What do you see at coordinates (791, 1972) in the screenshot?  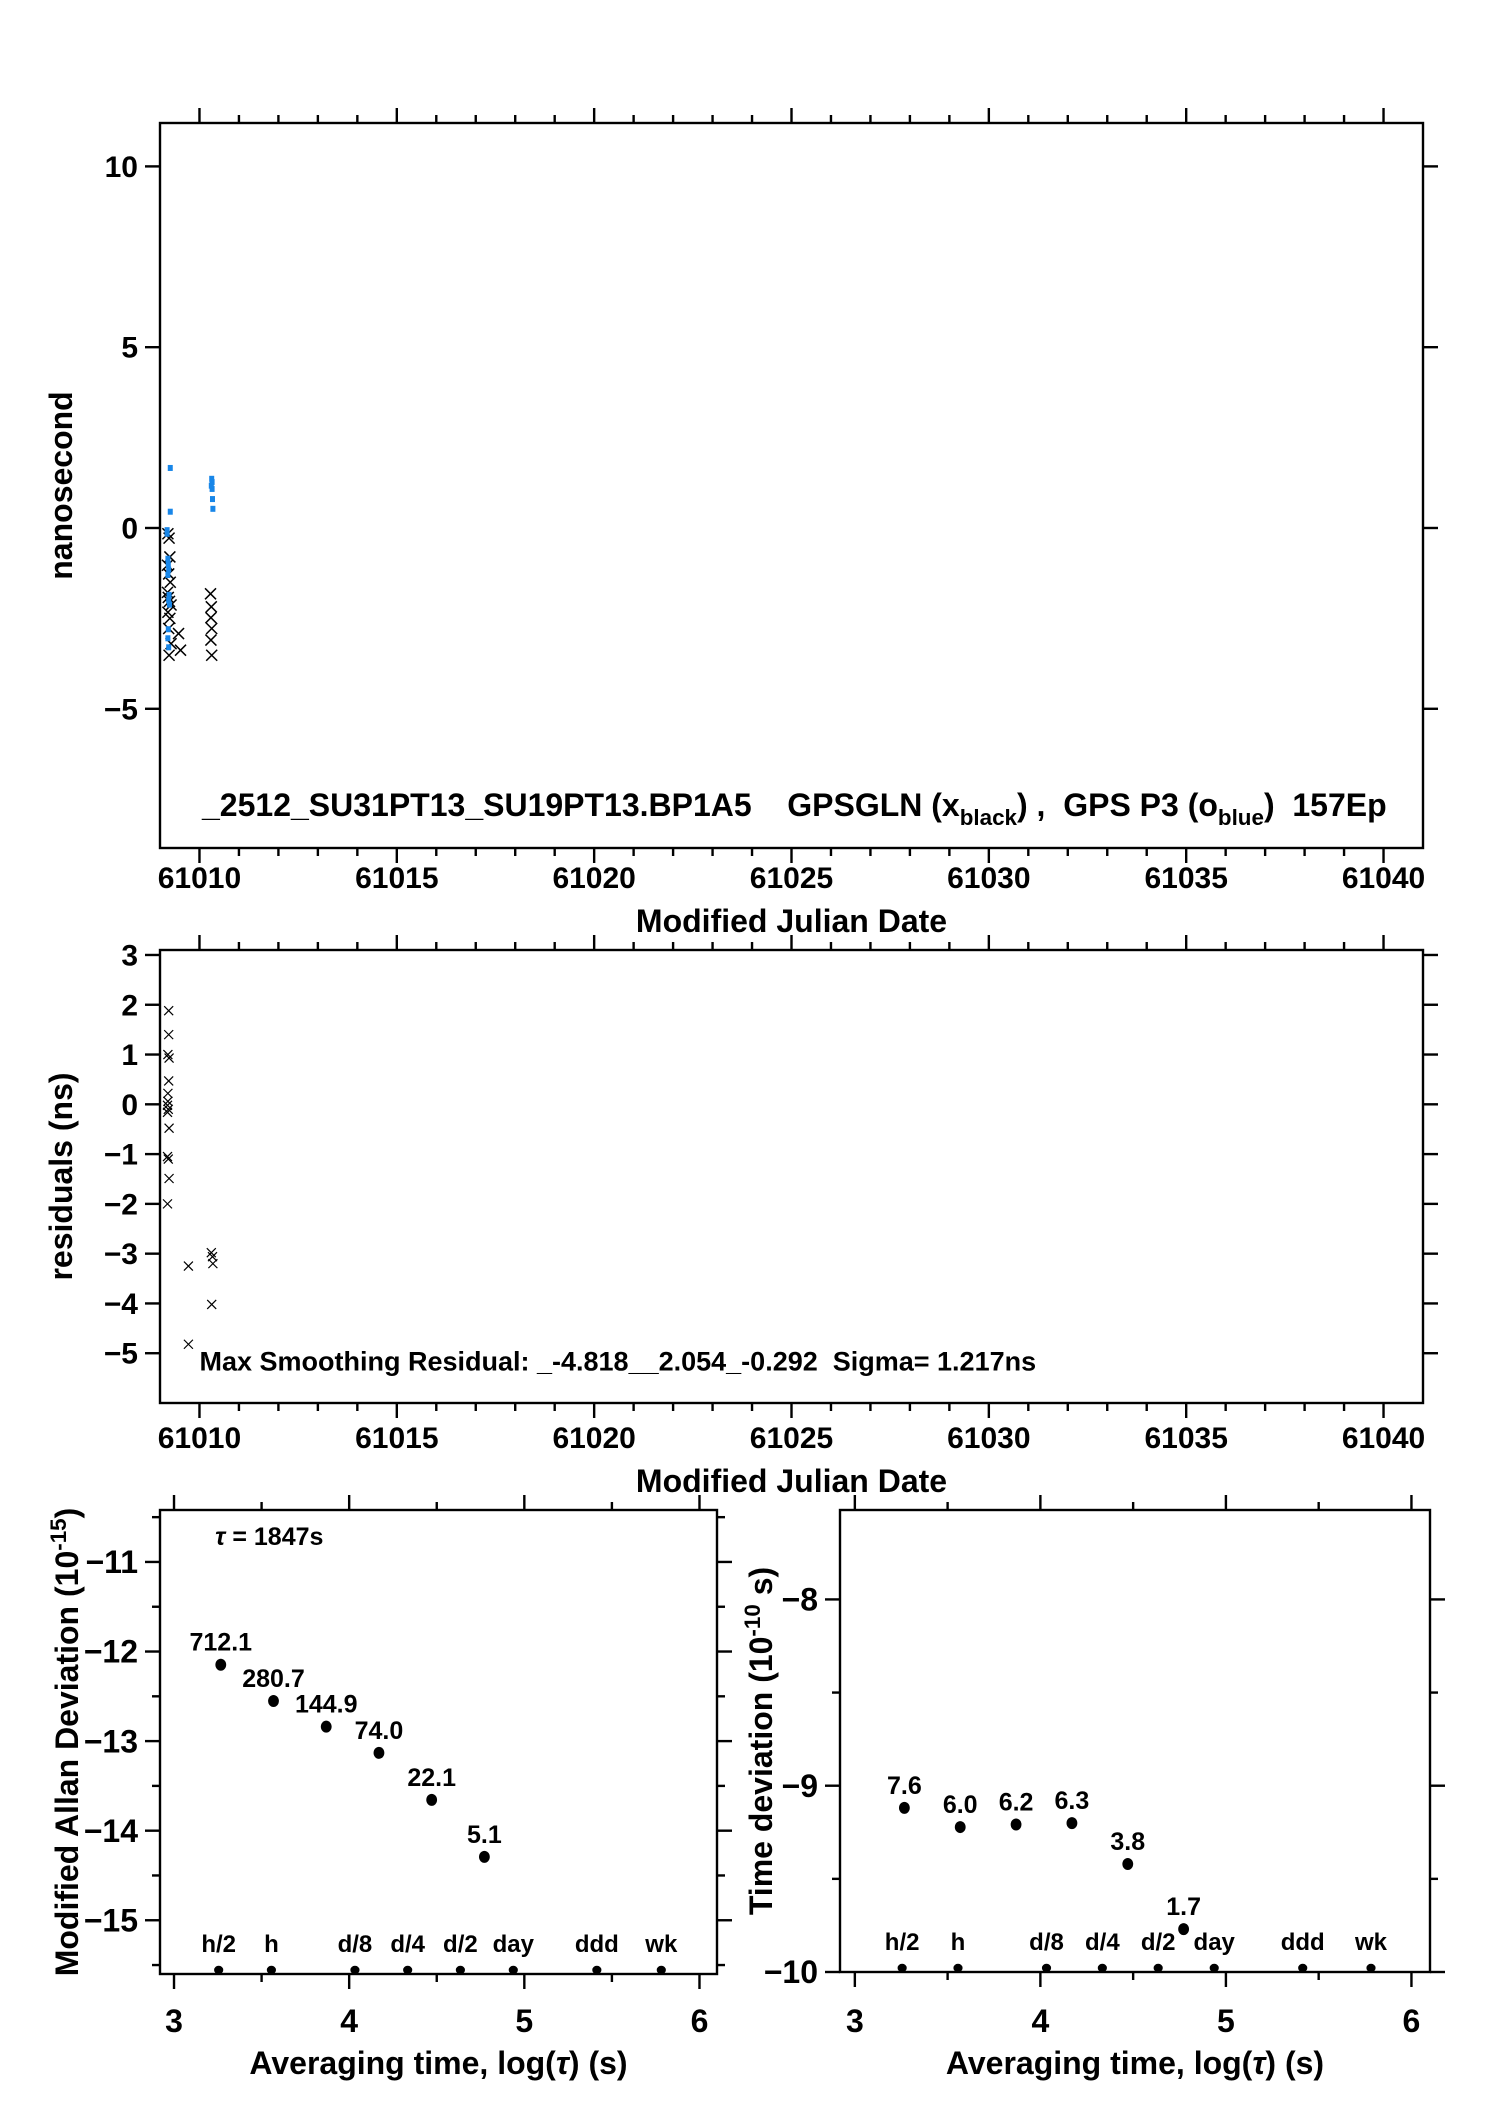 I see `y-tick-label: −10` at bounding box center [791, 1972].